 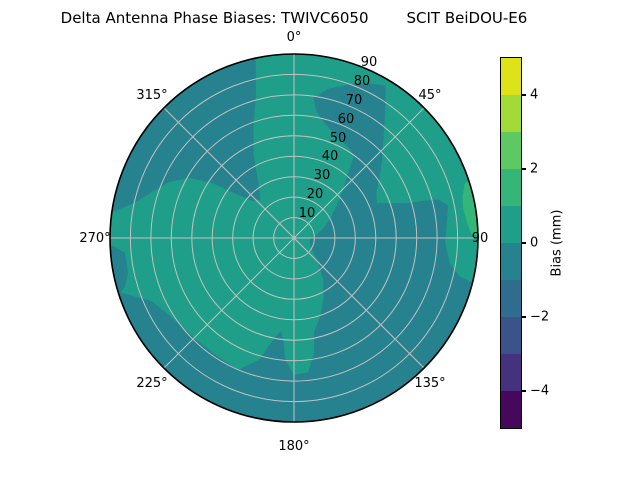 What do you see at coordinates (480, 238) in the screenshot?
I see `angular-tick-label: 90` at bounding box center [480, 238].